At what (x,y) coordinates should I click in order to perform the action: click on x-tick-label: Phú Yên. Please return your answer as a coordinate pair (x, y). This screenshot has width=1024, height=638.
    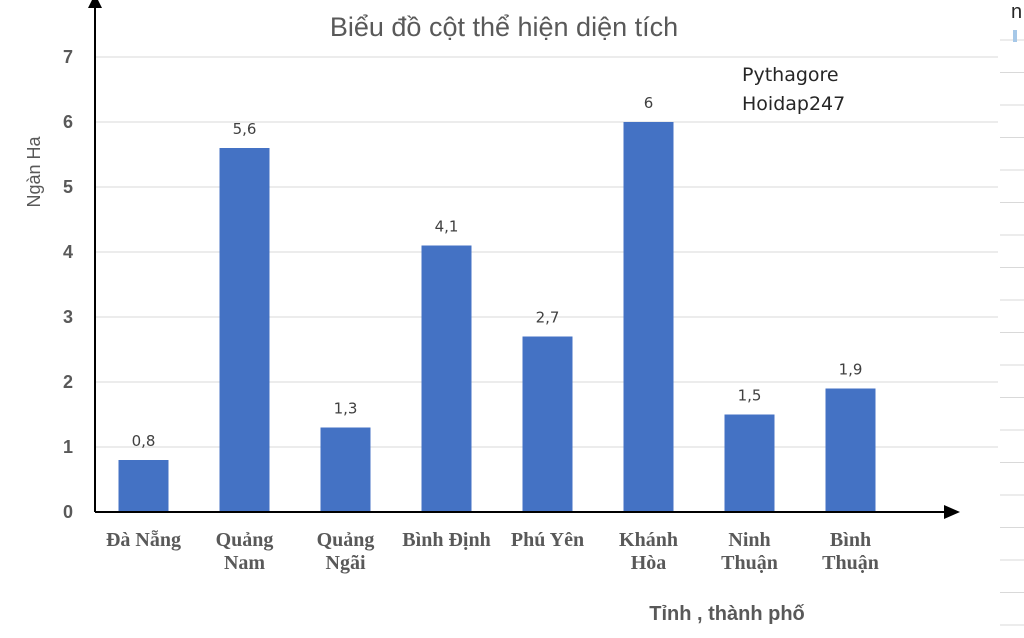
    Looking at the image, I should click on (547, 540).